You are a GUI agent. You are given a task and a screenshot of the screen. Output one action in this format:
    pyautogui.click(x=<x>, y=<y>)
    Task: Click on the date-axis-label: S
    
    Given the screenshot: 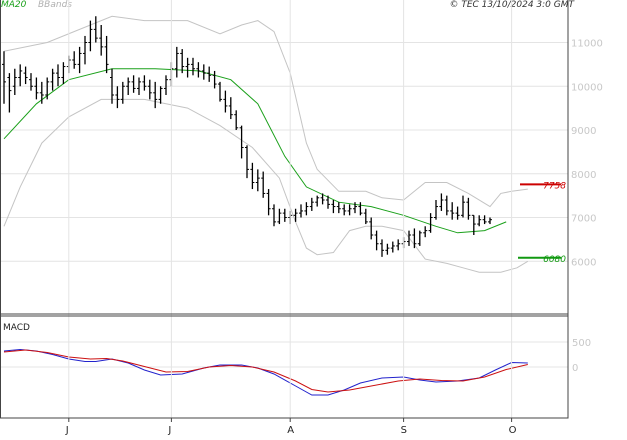 What is the action you would take?
    pyautogui.click(x=404, y=430)
    